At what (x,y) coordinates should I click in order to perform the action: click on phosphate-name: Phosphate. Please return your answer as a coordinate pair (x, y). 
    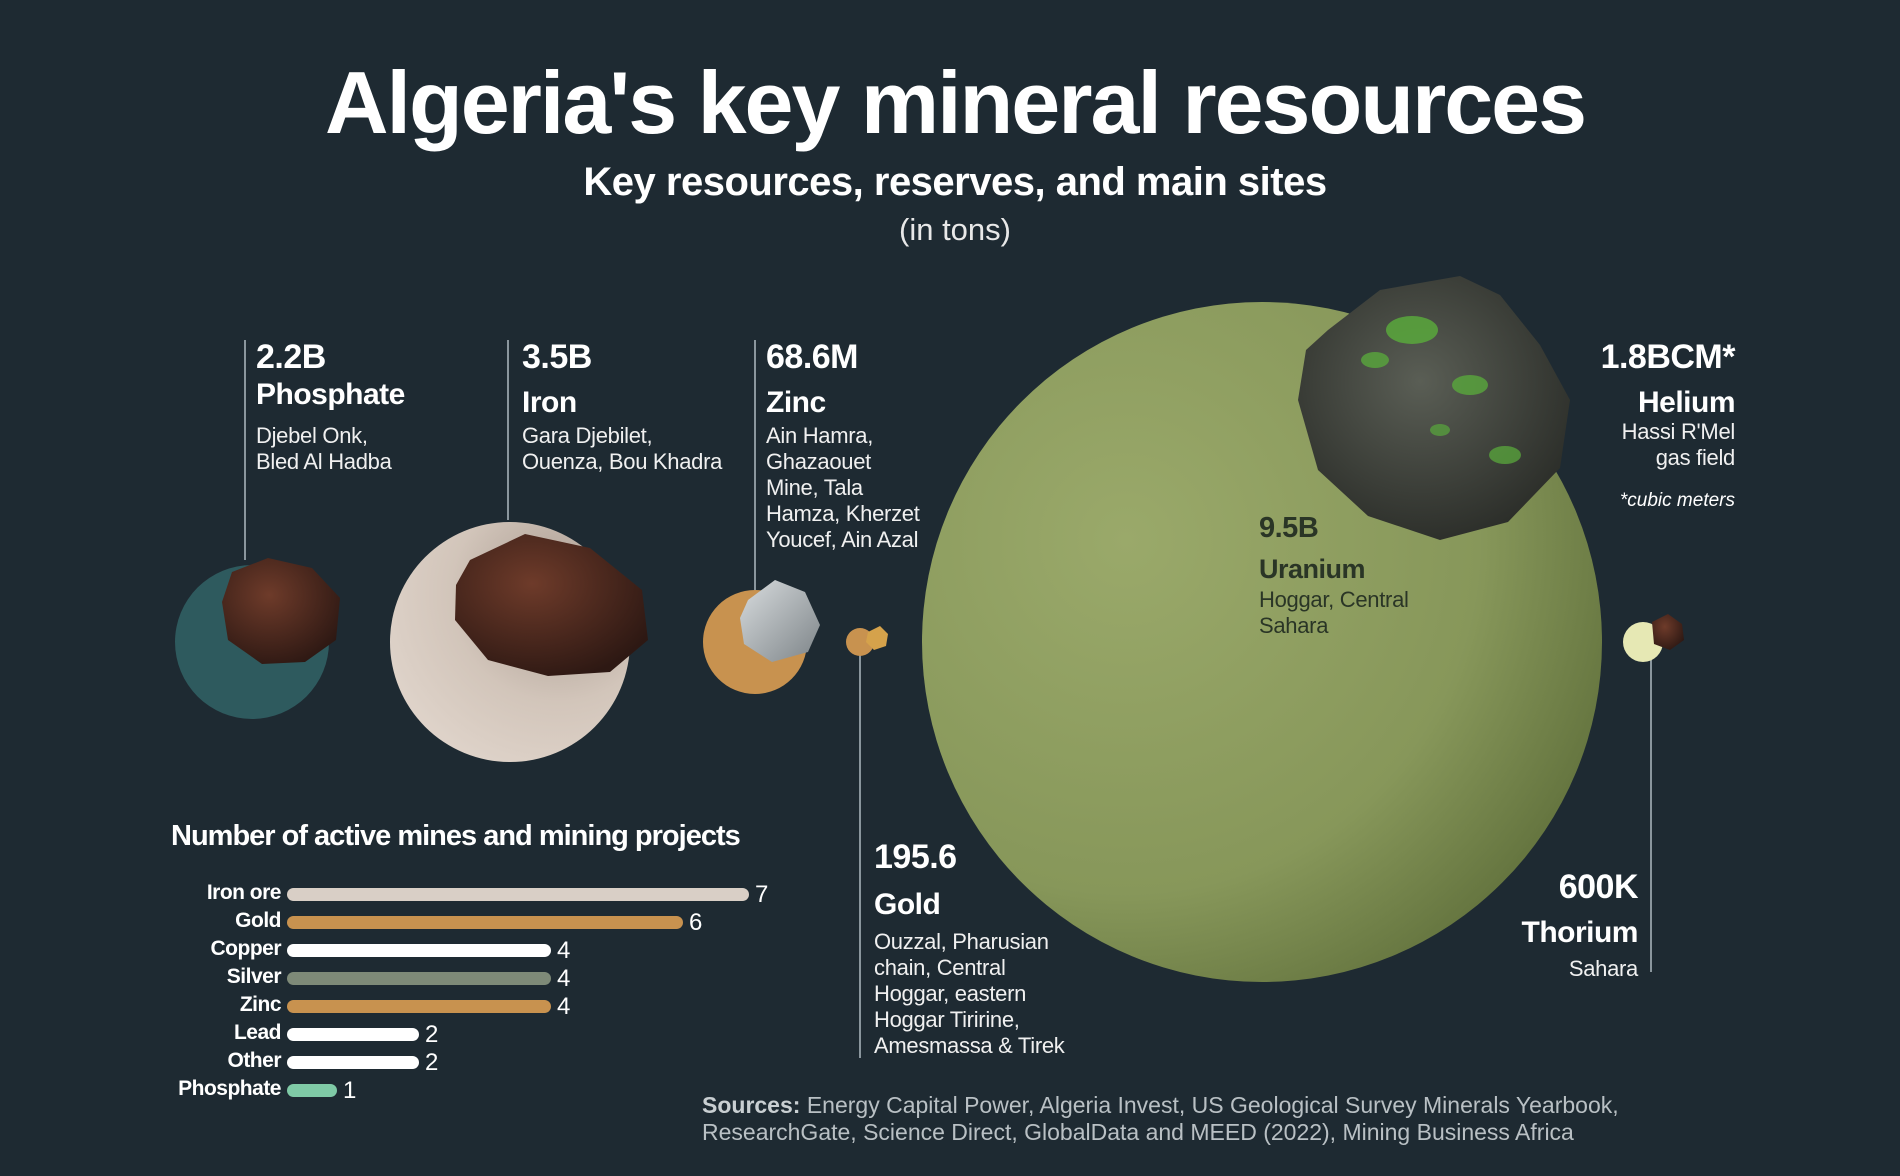
    Looking at the image, I should click on (330, 394).